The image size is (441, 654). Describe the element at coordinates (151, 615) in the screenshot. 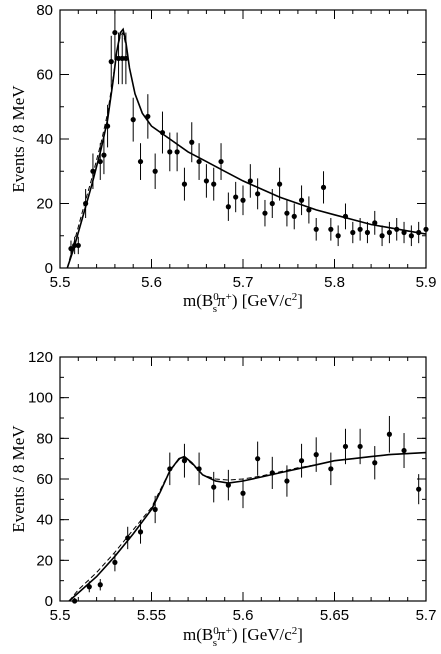

I see `x-tick-label: 5.55` at that location.